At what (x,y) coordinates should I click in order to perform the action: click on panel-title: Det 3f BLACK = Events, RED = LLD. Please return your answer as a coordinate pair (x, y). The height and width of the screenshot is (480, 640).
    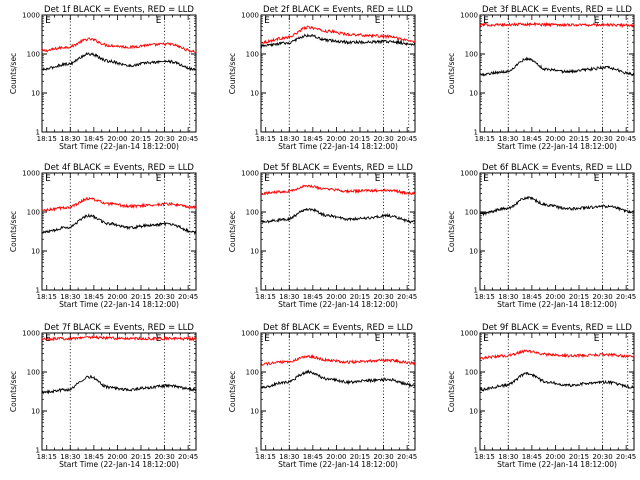
    Looking at the image, I should click on (557, 10).